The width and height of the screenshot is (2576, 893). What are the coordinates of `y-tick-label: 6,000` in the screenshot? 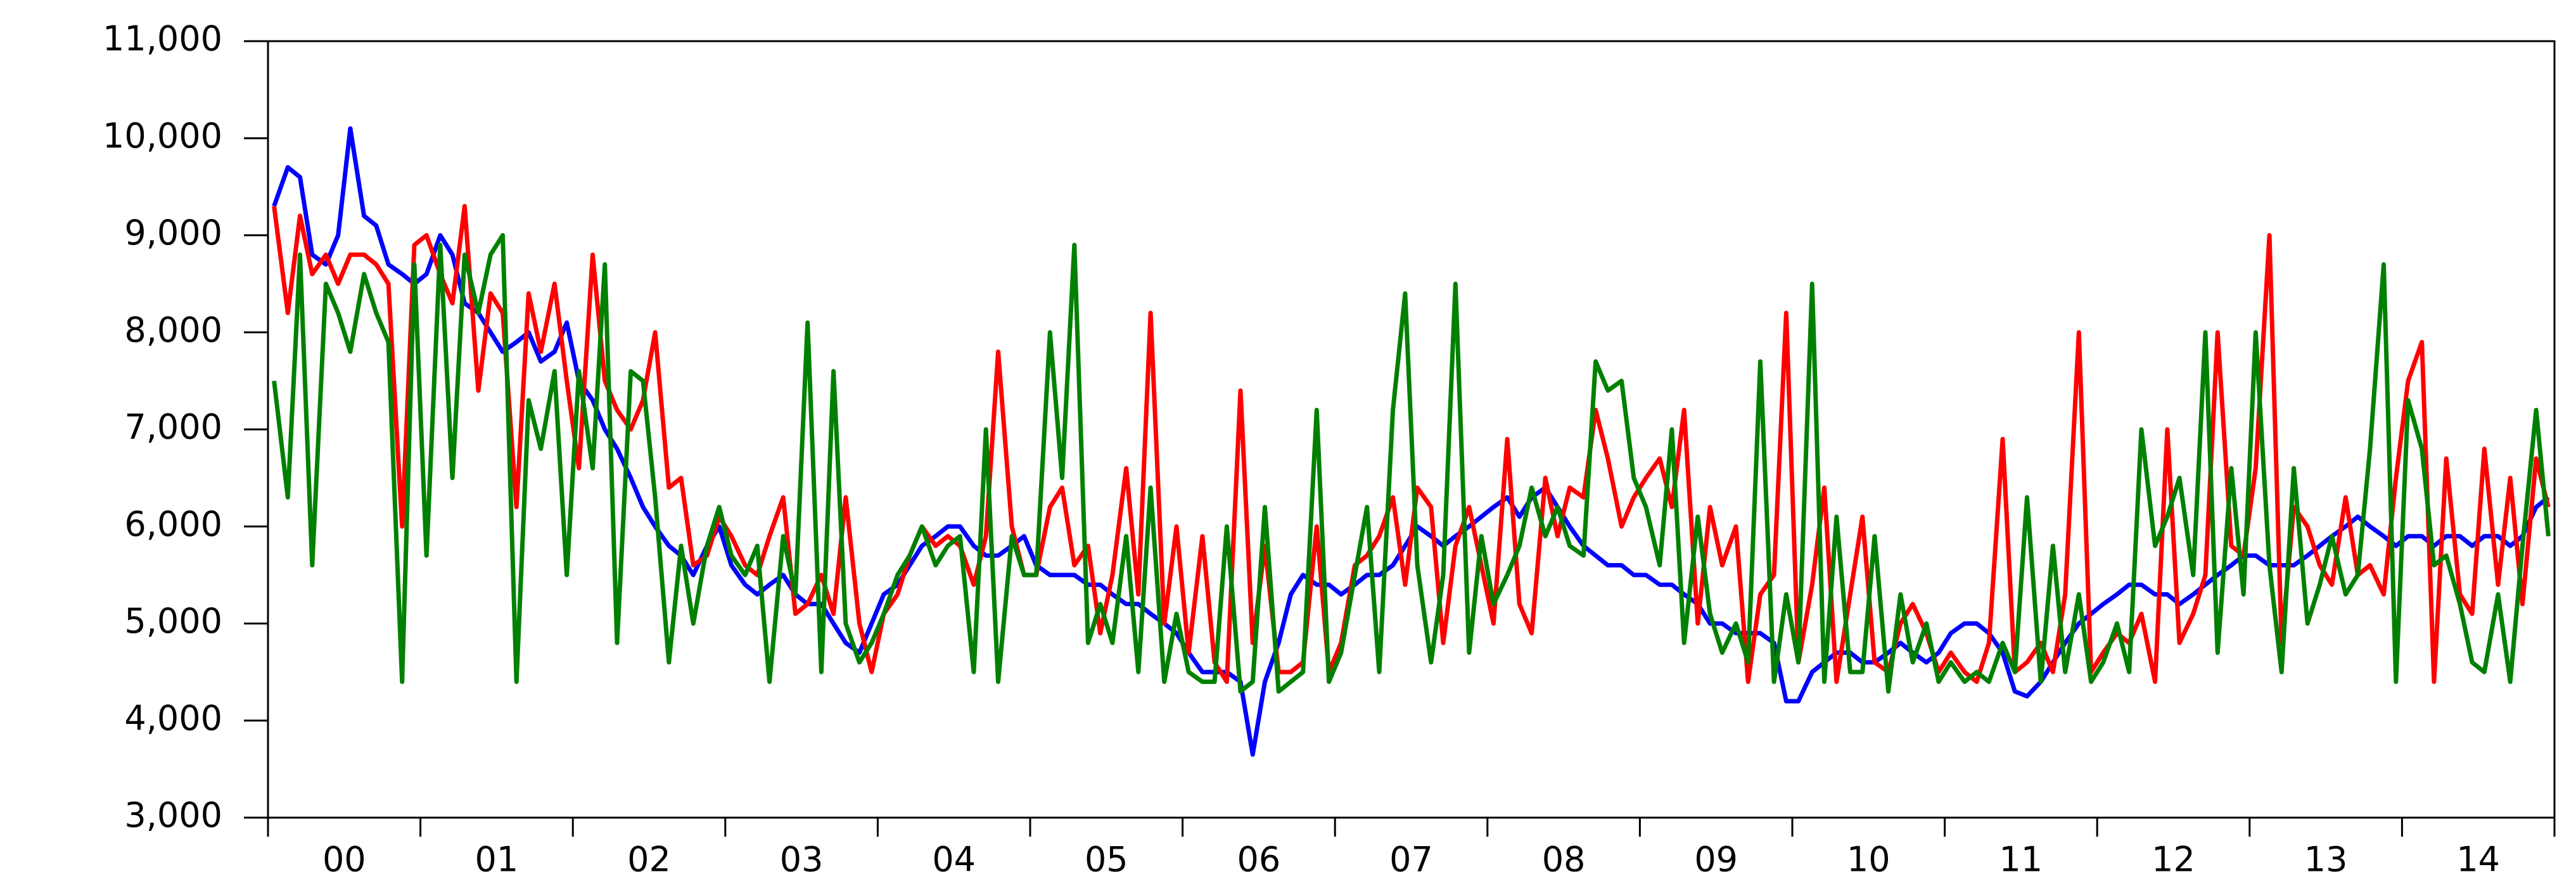 It's located at (173, 524).